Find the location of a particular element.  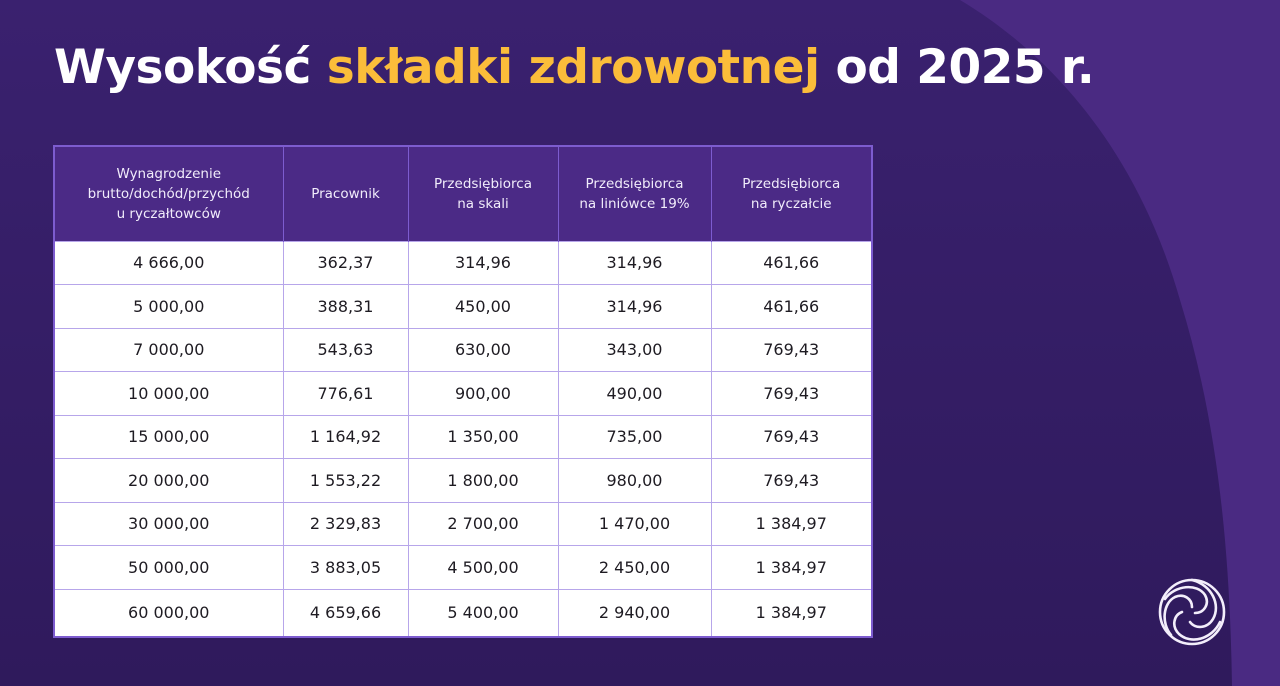

page-title: Wysokość składki zdrowotnej od 2025 r. is located at coordinates (574, 67).